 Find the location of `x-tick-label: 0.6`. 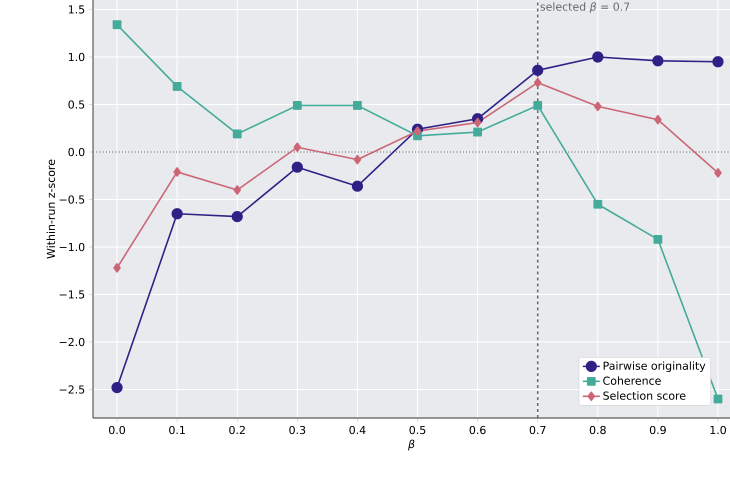

x-tick-label: 0.6 is located at coordinates (478, 430).